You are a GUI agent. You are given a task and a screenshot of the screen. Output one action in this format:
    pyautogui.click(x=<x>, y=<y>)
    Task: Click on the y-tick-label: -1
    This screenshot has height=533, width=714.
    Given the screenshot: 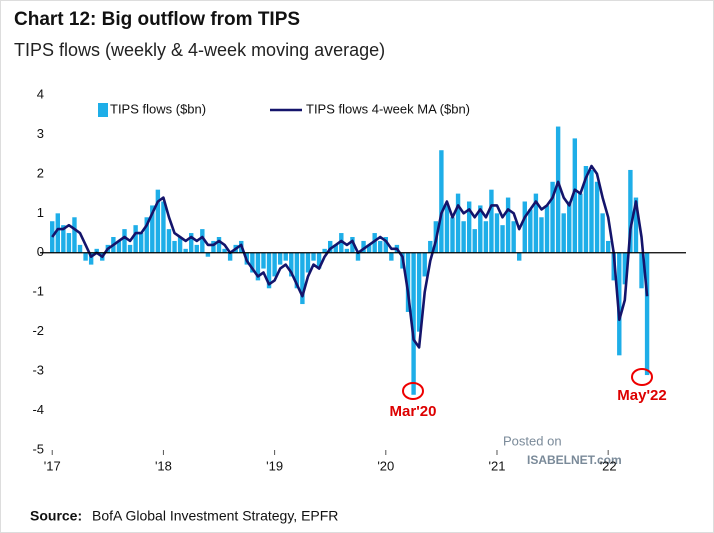 What is the action you would take?
    pyautogui.click(x=38, y=291)
    